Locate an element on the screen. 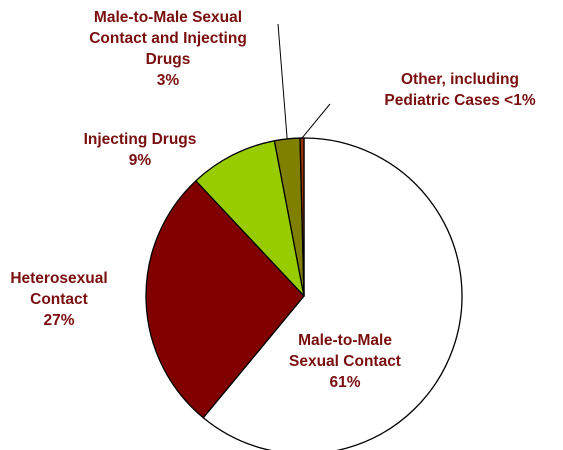  label-percent: 61% is located at coordinates (345, 382).